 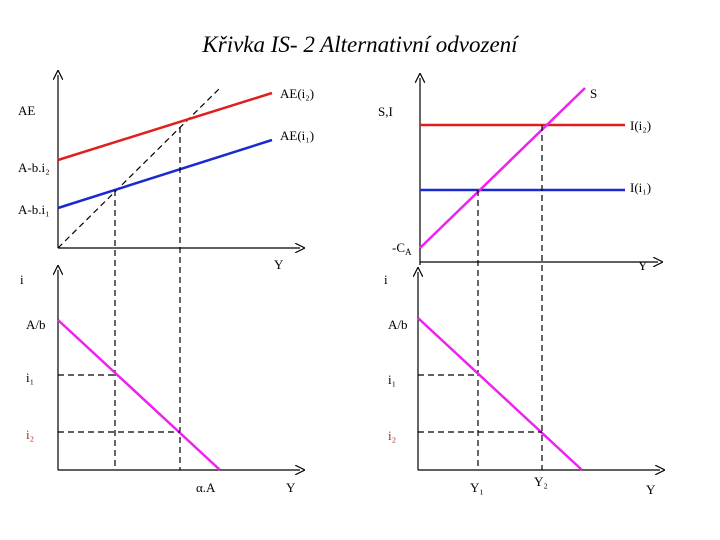 What do you see at coordinates (206, 487) in the screenshot?
I see `label: α.A` at bounding box center [206, 487].